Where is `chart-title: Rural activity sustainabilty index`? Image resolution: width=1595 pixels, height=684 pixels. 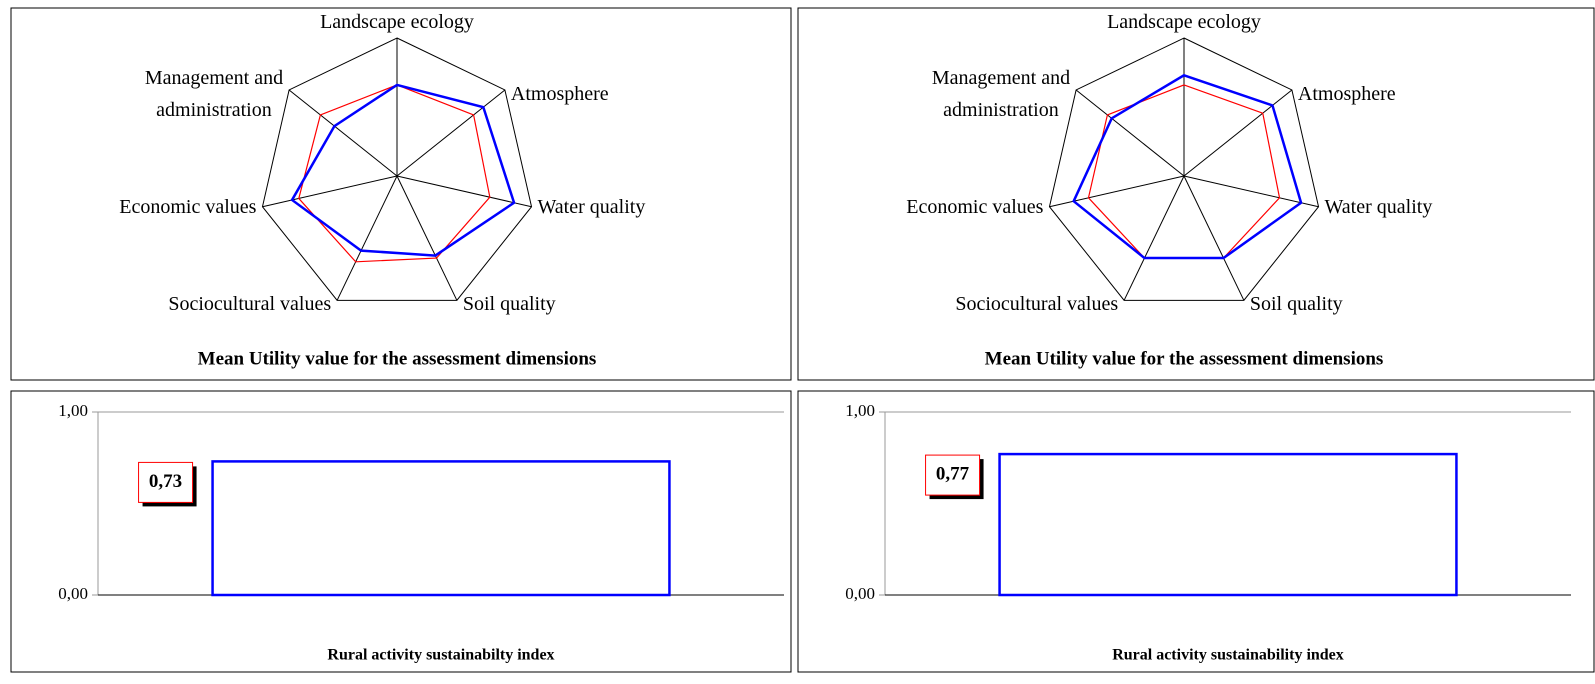 chart-title: Rural activity sustainabilty index is located at coordinates (440, 655).